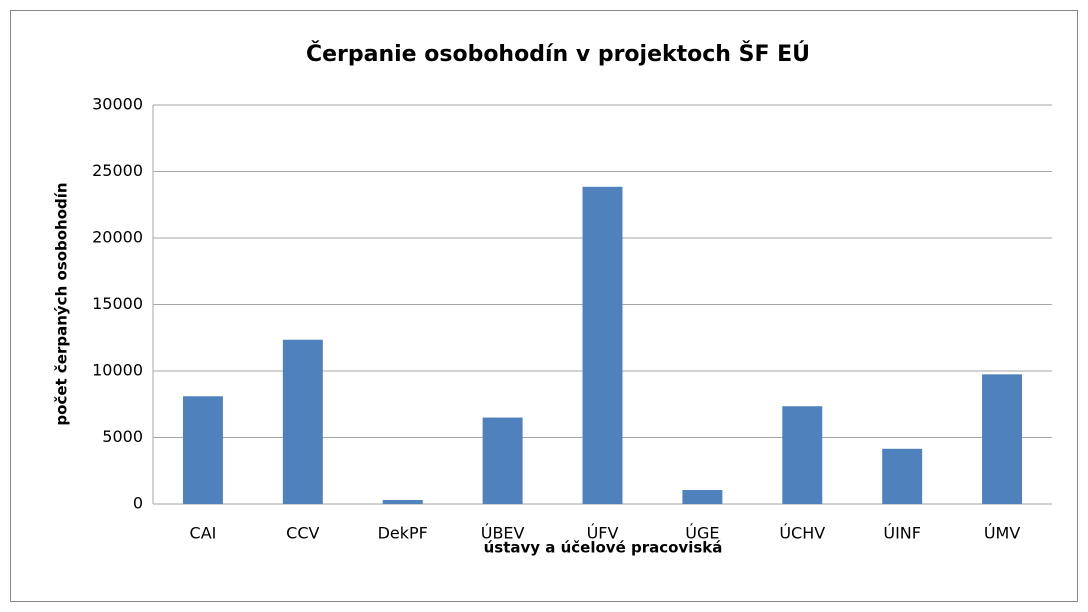  Describe the element at coordinates (122, 436) in the screenshot. I see `y-tick-label: 5000` at that location.